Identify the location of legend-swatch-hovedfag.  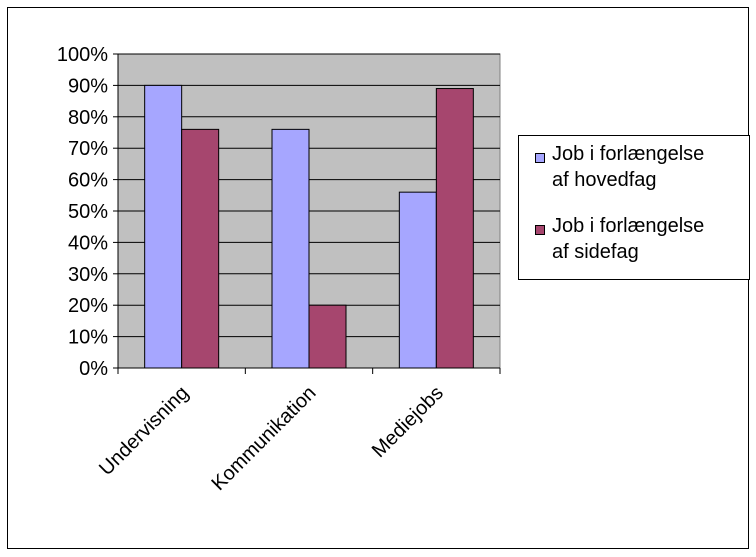
(540, 158).